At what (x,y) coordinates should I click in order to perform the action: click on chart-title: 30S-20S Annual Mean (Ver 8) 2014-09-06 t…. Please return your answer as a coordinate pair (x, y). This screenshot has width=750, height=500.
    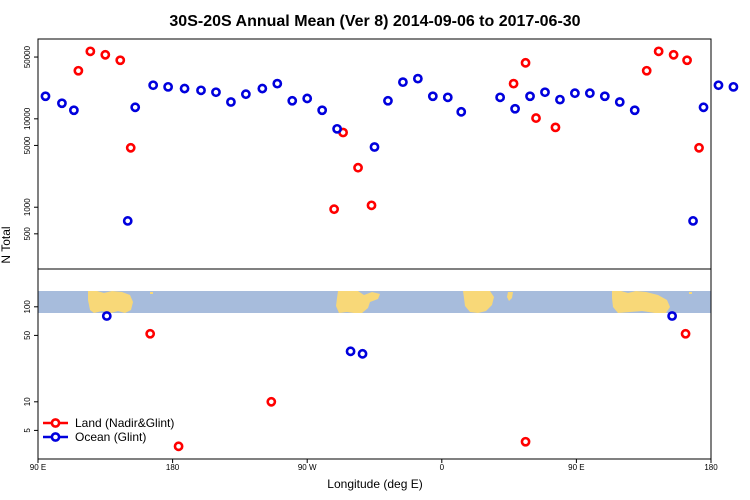
    Looking at the image, I should click on (374, 21).